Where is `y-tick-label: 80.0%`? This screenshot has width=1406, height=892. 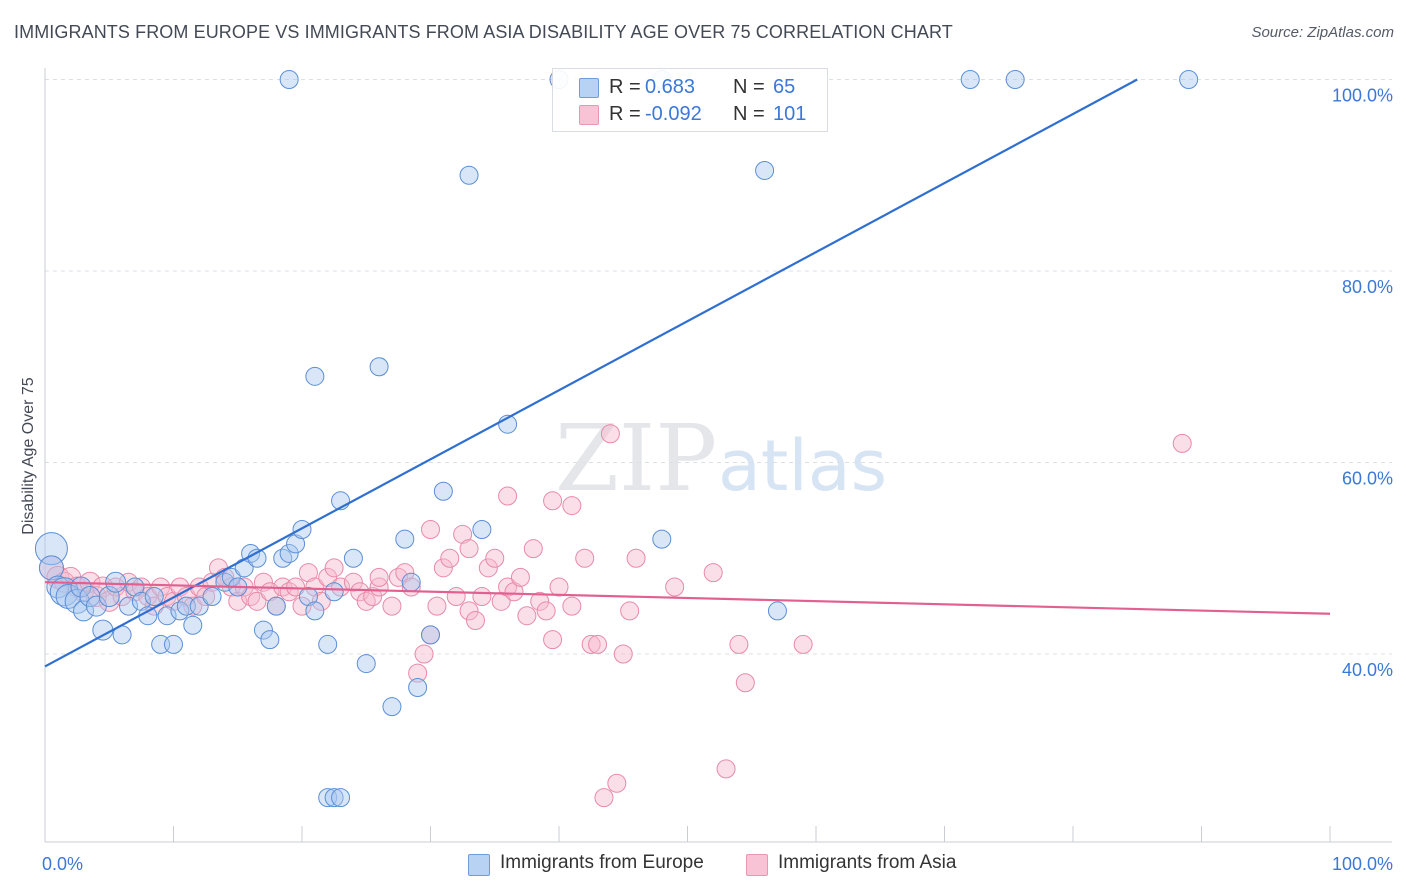 y-tick-label: 80.0% is located at coordinates (1367, 287).